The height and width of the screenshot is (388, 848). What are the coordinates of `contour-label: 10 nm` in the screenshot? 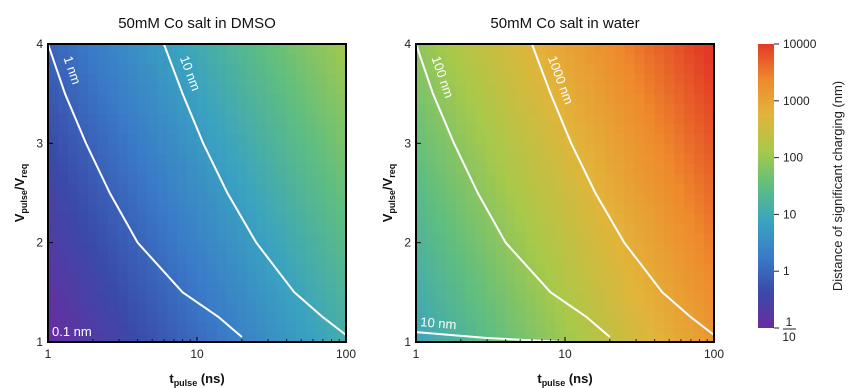 It's located at (438, 323).